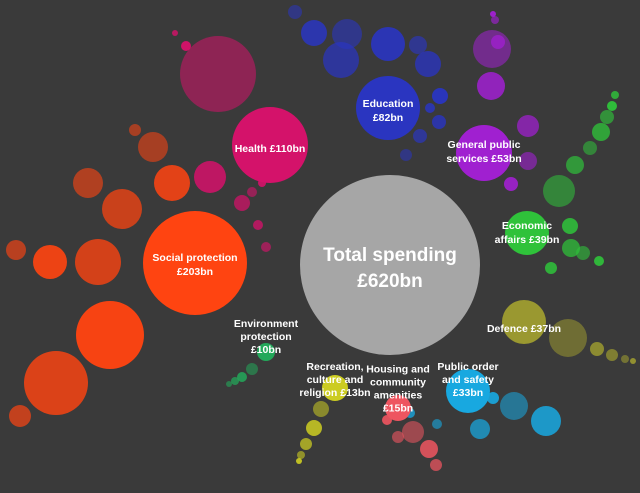 This screenshot has width=640, height=493. What do you see at coordinates (270, 149) in the screenshot?
I see `health-label: Health £110bn` at bounding box center [270, 149].